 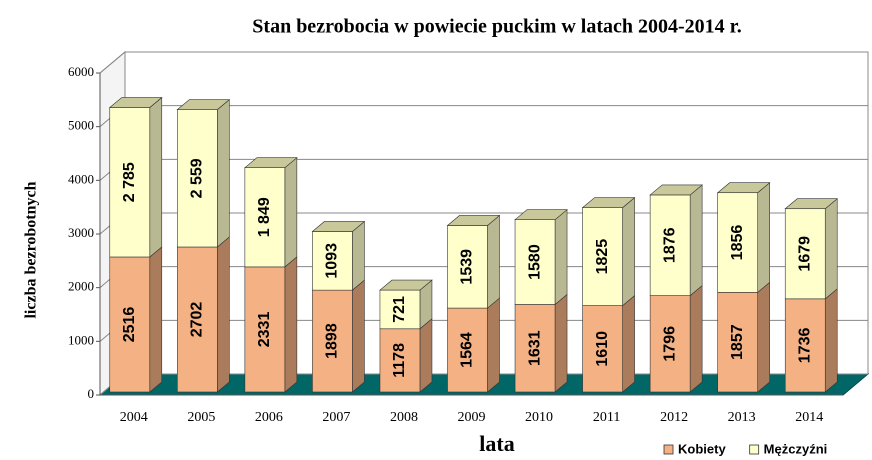 I want to click on value-label: 721, so click(x=399, y=309).